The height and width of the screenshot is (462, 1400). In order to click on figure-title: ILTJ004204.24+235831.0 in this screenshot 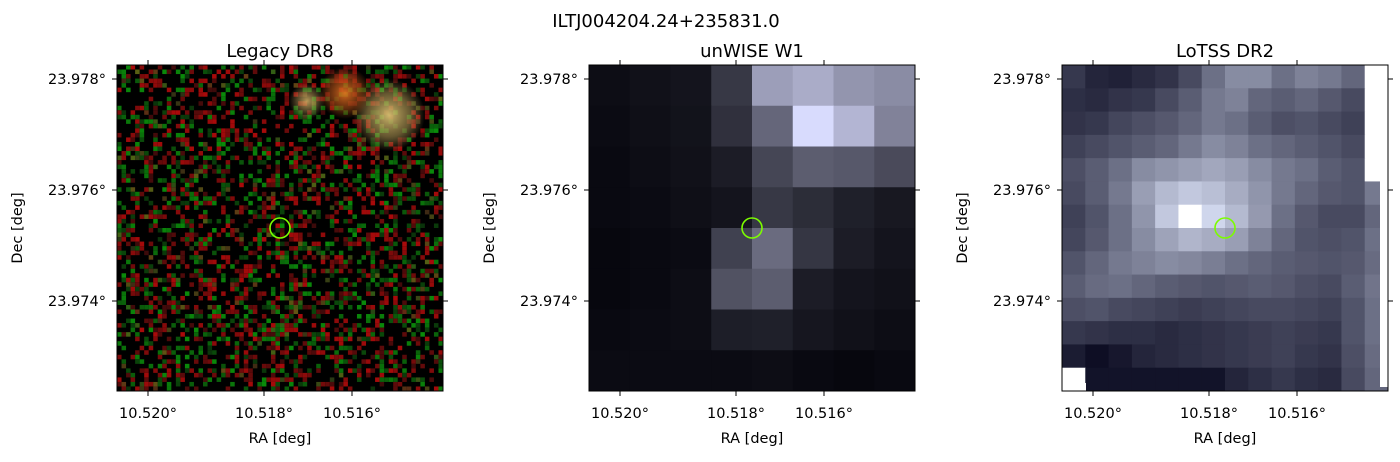, I will do `click(665, 21)`.